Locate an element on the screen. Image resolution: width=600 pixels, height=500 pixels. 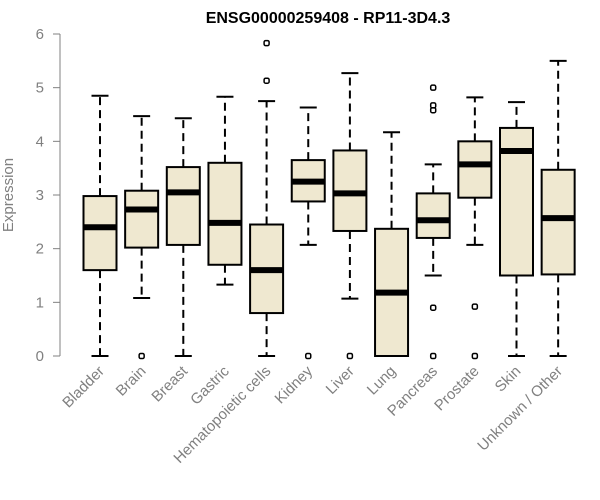
box-lung is located at coordinates (392, 244).